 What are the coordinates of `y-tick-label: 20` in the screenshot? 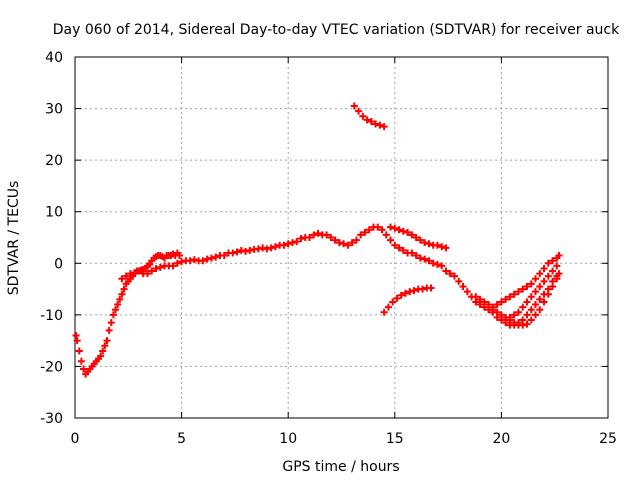 It's located at (54, 161).